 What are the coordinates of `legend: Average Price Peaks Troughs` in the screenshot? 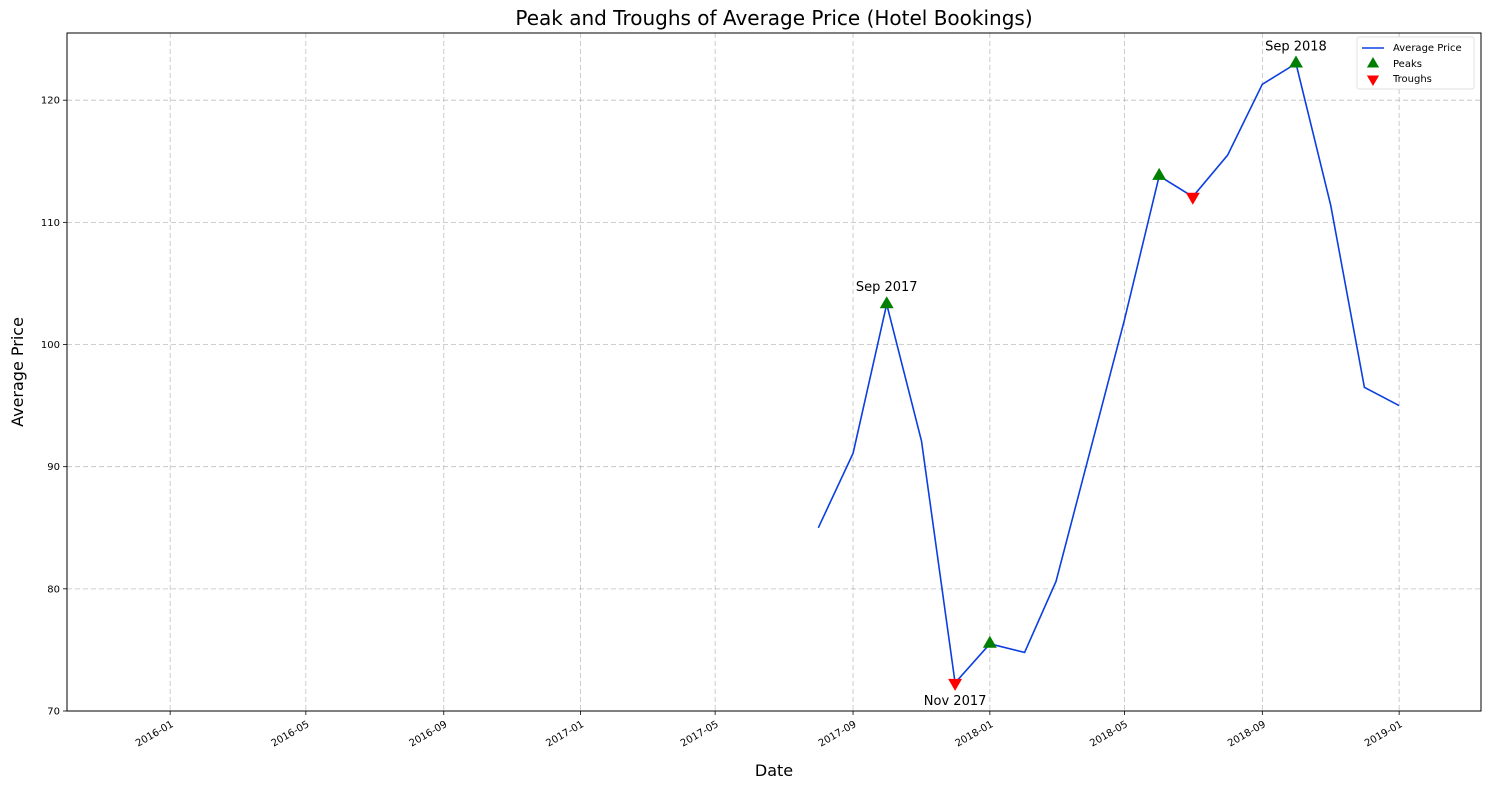 It's located at (1415, 63).